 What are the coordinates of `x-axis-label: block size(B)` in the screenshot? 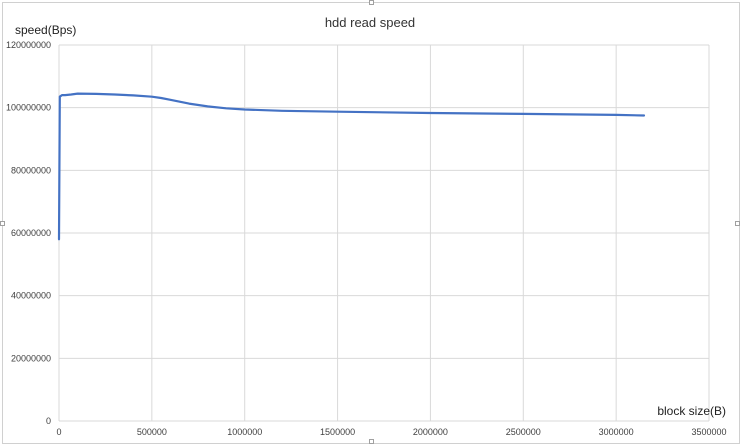 It's located at (691, 411).